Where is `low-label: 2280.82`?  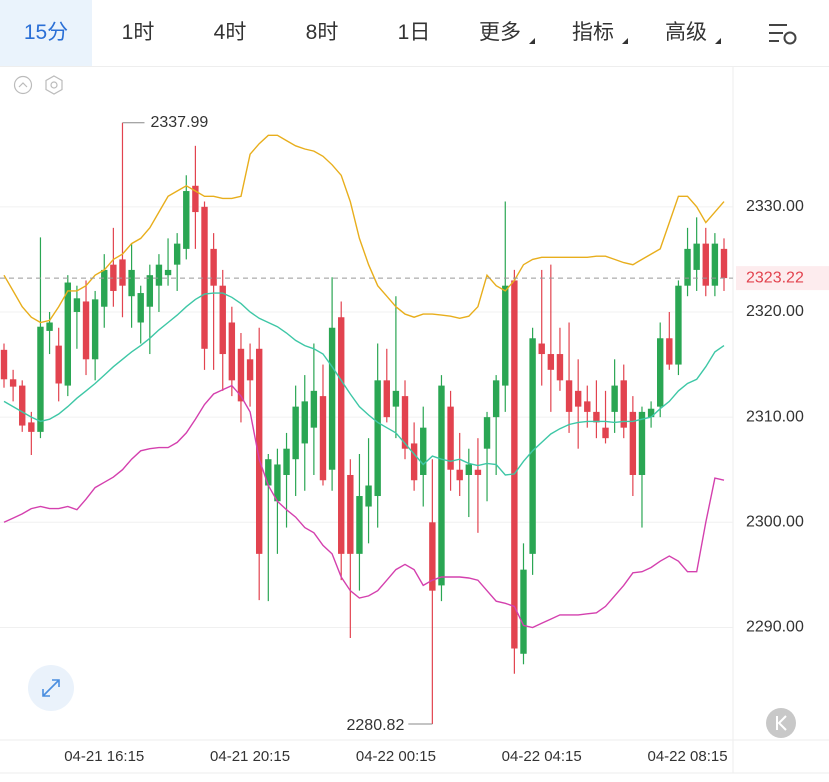 low-label: 2280.82 is located at coordinates (376, 725).